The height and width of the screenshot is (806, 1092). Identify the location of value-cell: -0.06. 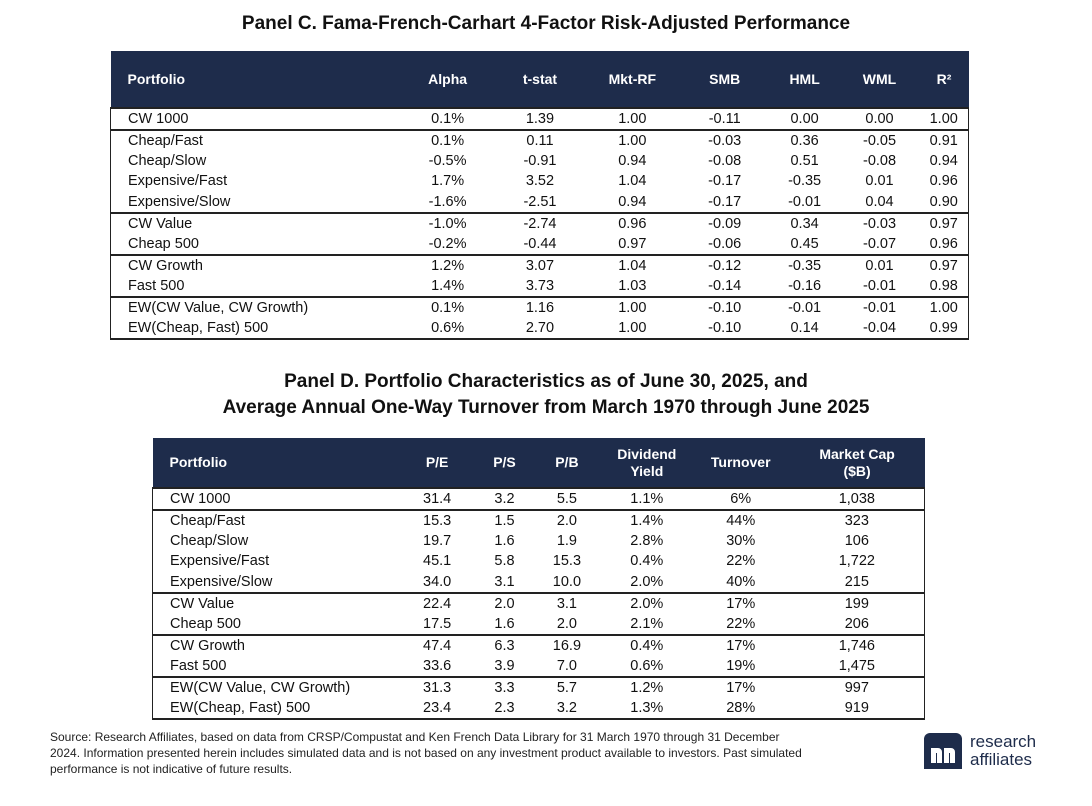
(725, 243).